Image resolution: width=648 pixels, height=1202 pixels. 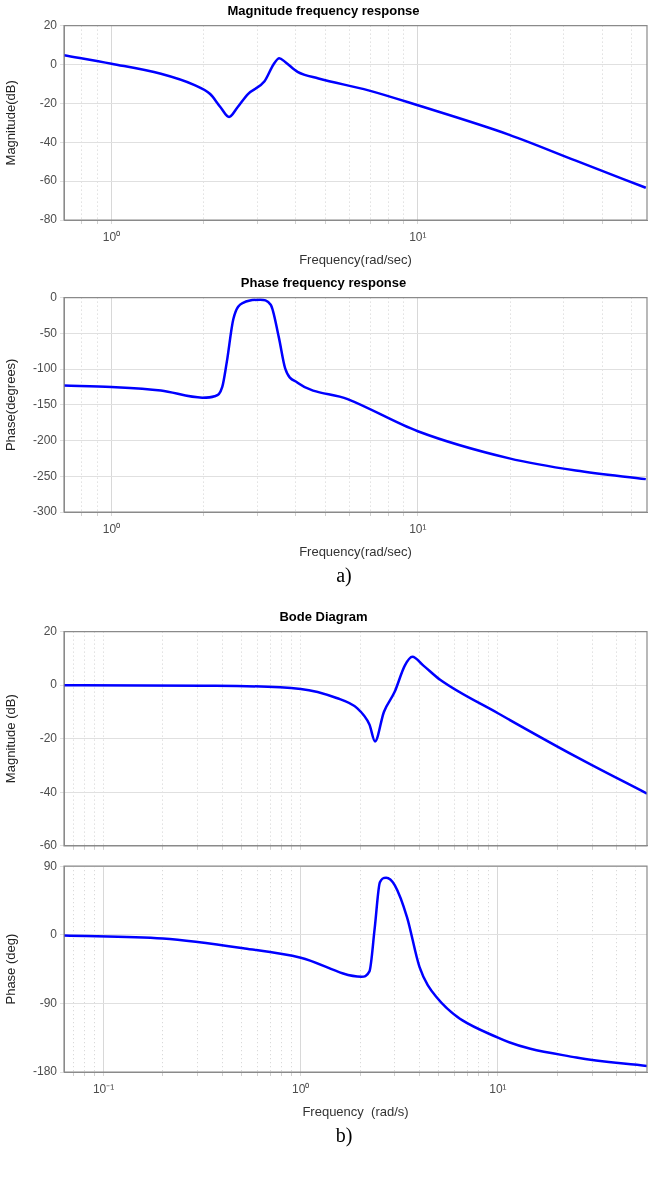 What do you see at coordinates (50, 865) in the screenshot?
I see `y-tick-label: 90` at bounding box center [50, 865].